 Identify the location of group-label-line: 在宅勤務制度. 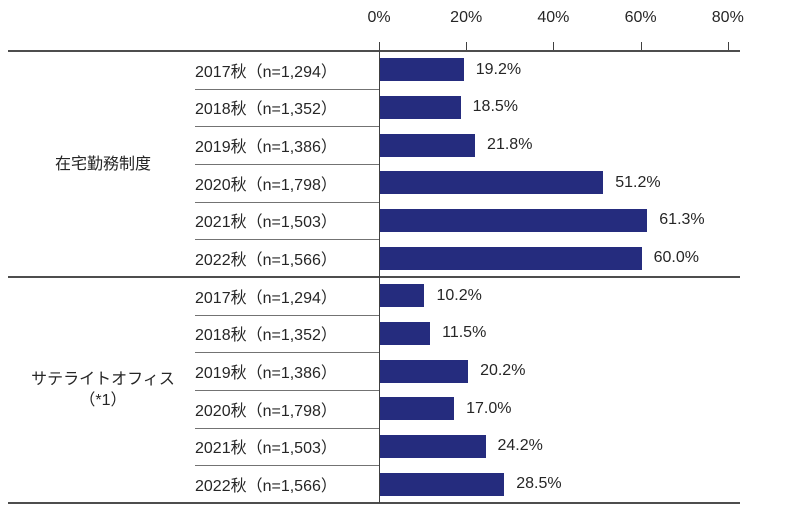
(102, 164).